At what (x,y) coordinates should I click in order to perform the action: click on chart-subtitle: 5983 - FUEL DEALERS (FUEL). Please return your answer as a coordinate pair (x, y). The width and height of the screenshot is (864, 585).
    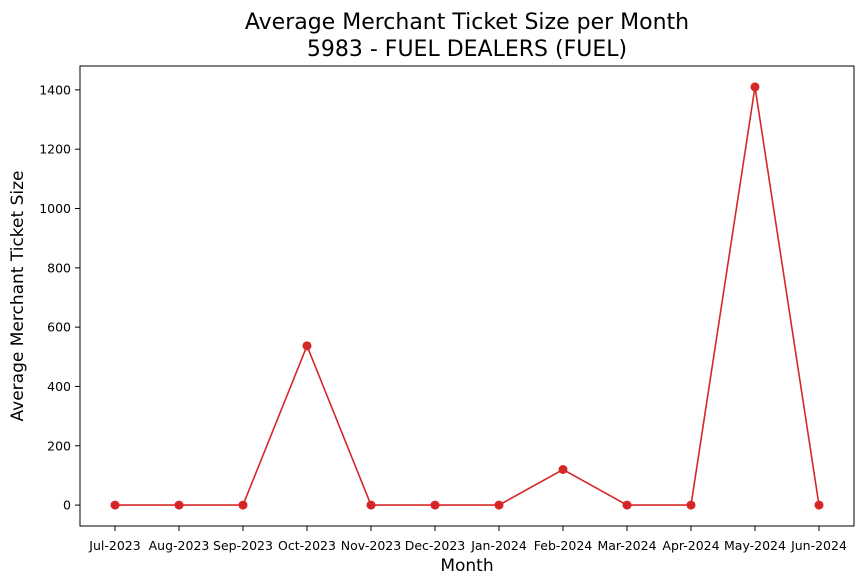
    Looking at the image, I should click on (467, 49).